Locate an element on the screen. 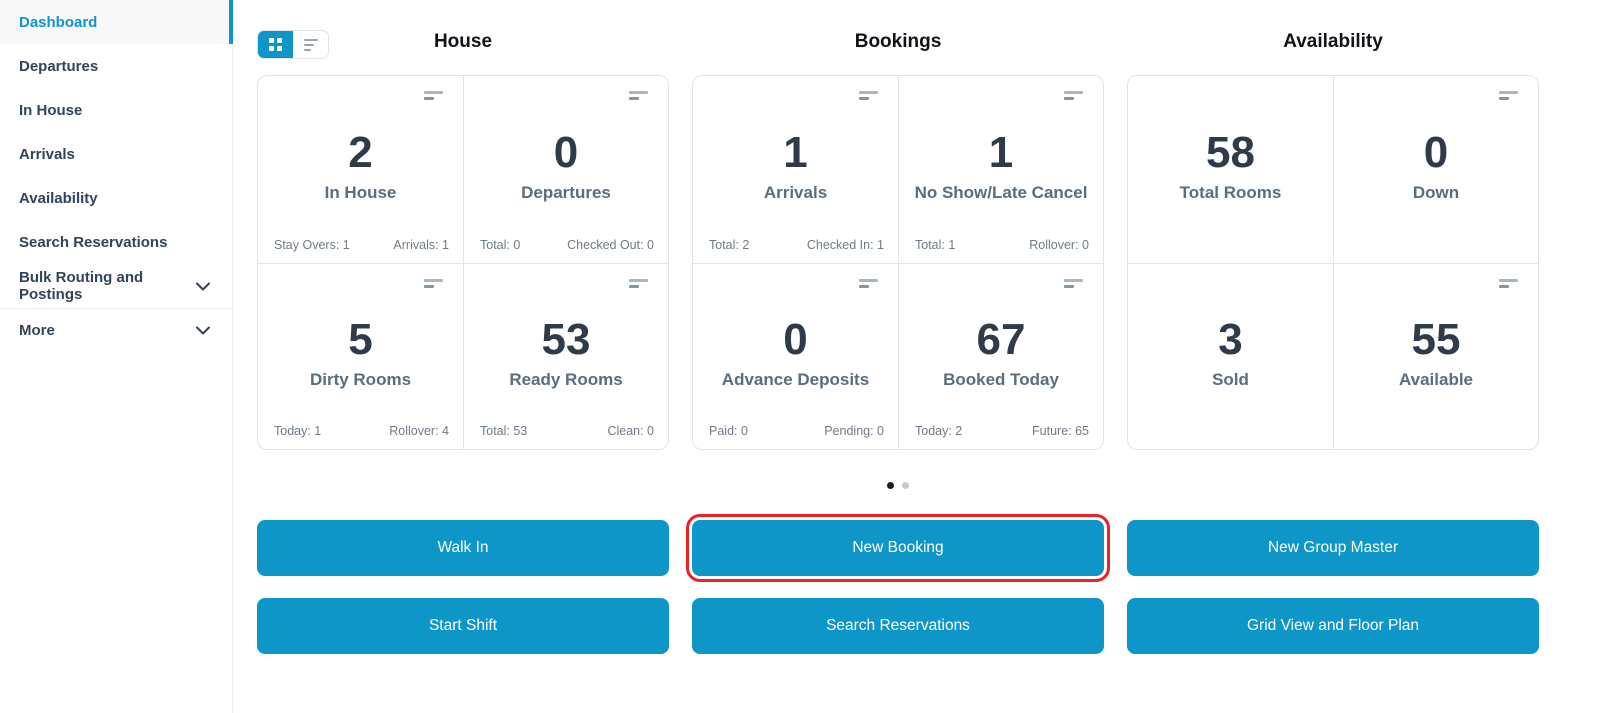  stat-value: 53 is located at coordinates (566, 339).